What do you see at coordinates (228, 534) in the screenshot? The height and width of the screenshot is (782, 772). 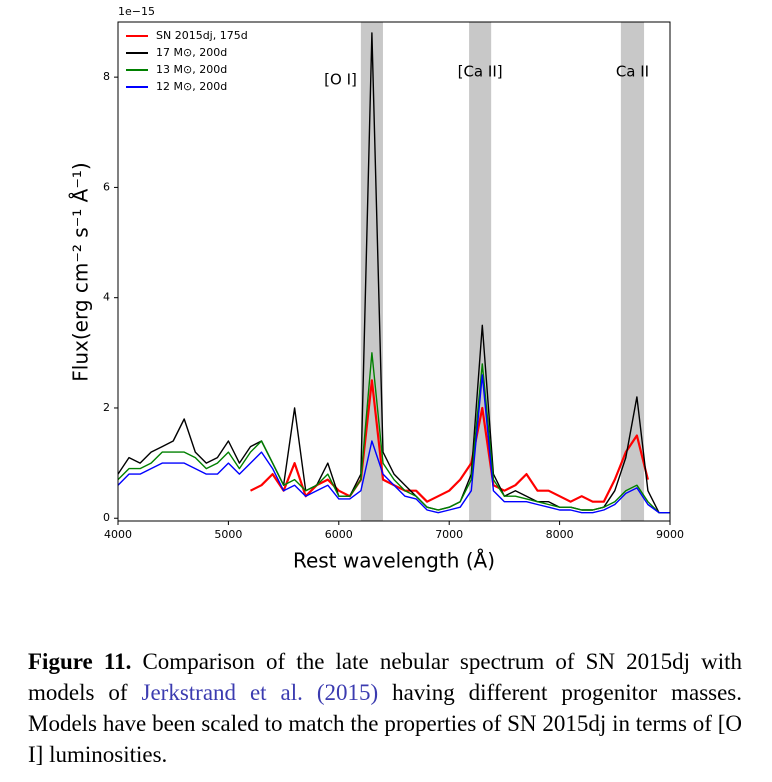 I see `x-tick-label: 5000` at bounding box center [228, 534].